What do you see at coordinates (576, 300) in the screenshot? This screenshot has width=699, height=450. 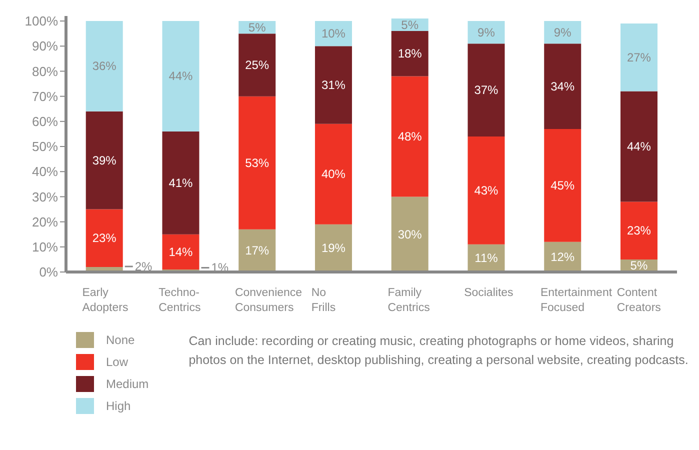 I see `x-tick-label: Entertainment Focused` at bounding box center [576, 300].